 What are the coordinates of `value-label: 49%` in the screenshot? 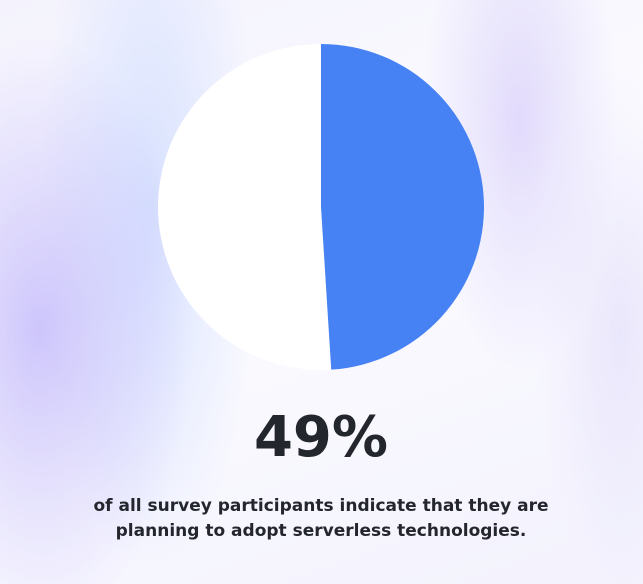 It's located at (321, 437).